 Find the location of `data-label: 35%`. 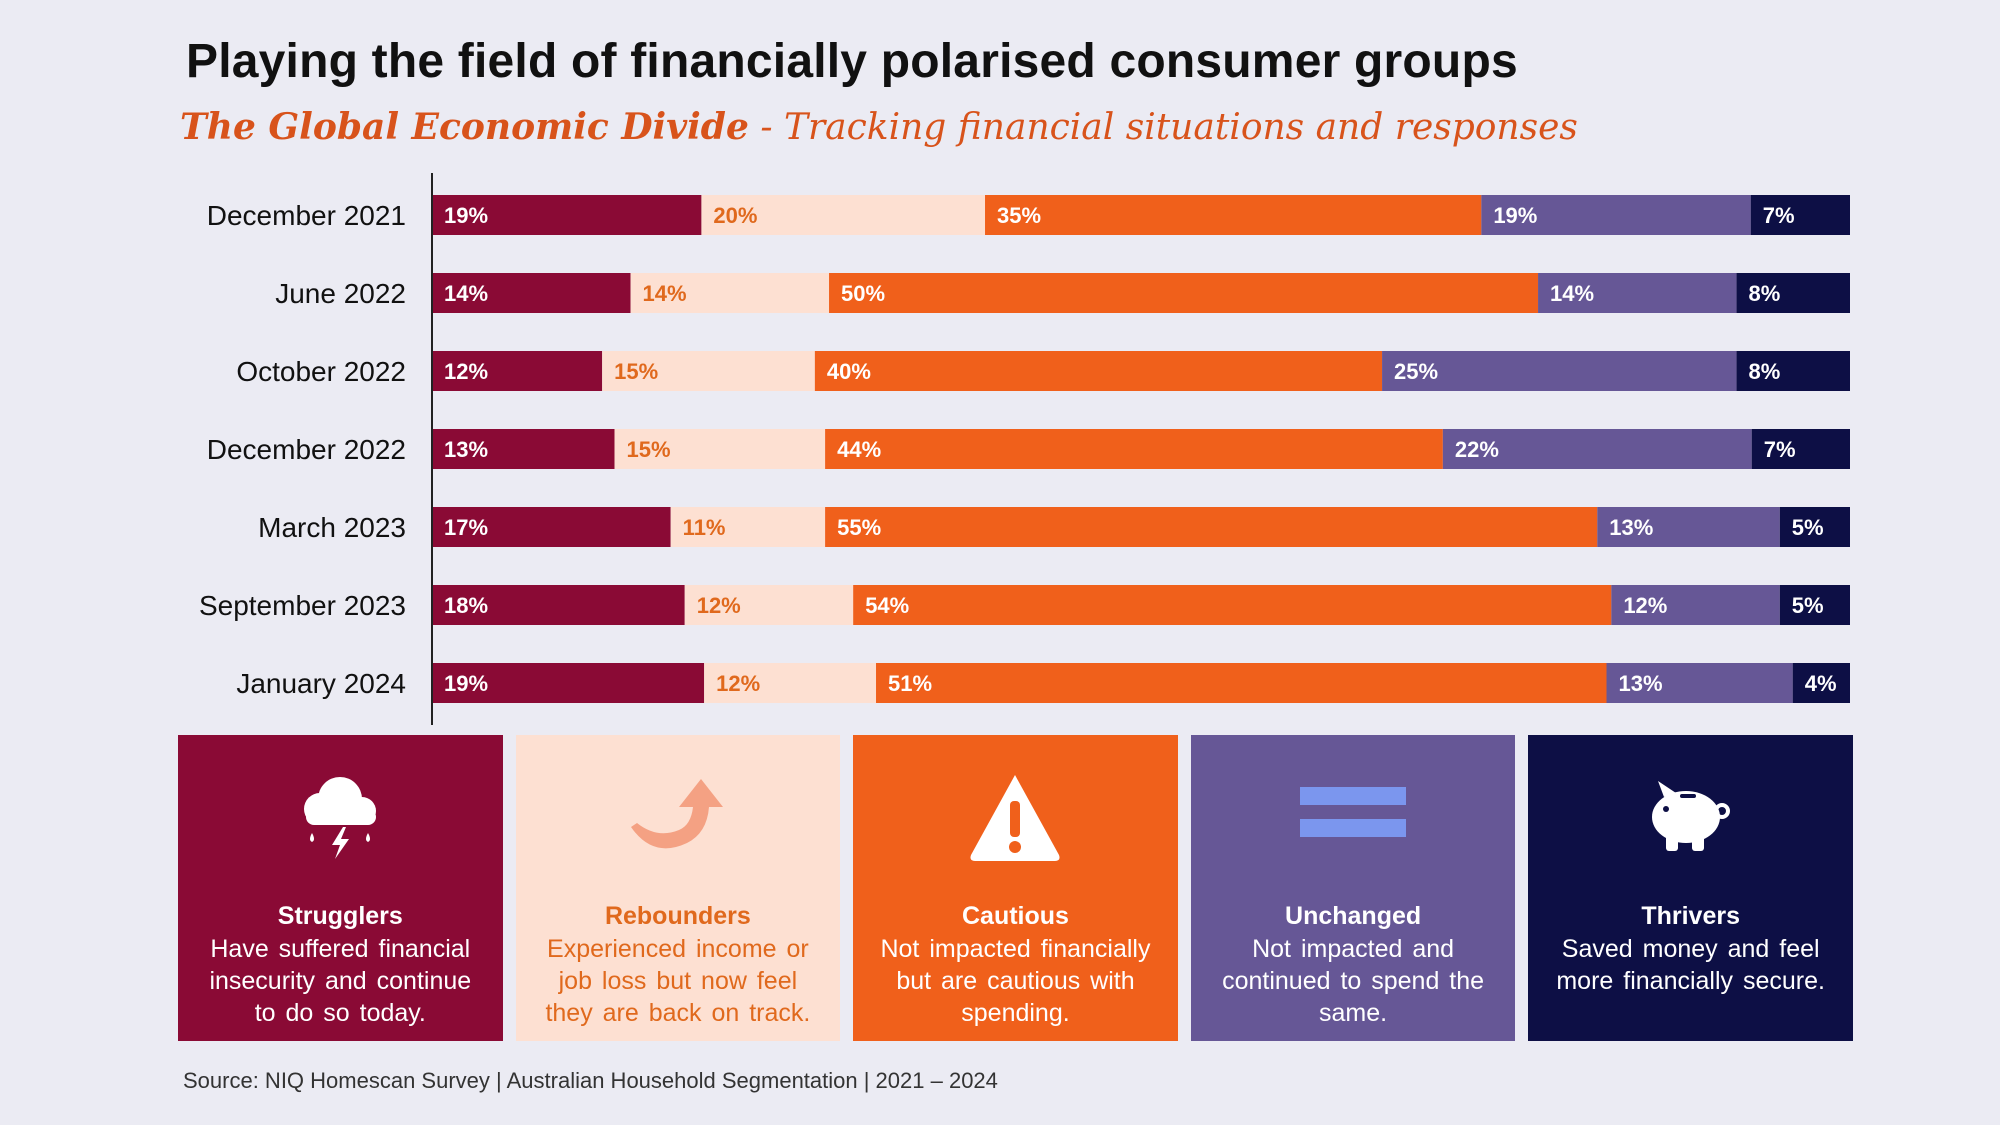

data-label: 35% is located at coordinates (1019, 215).